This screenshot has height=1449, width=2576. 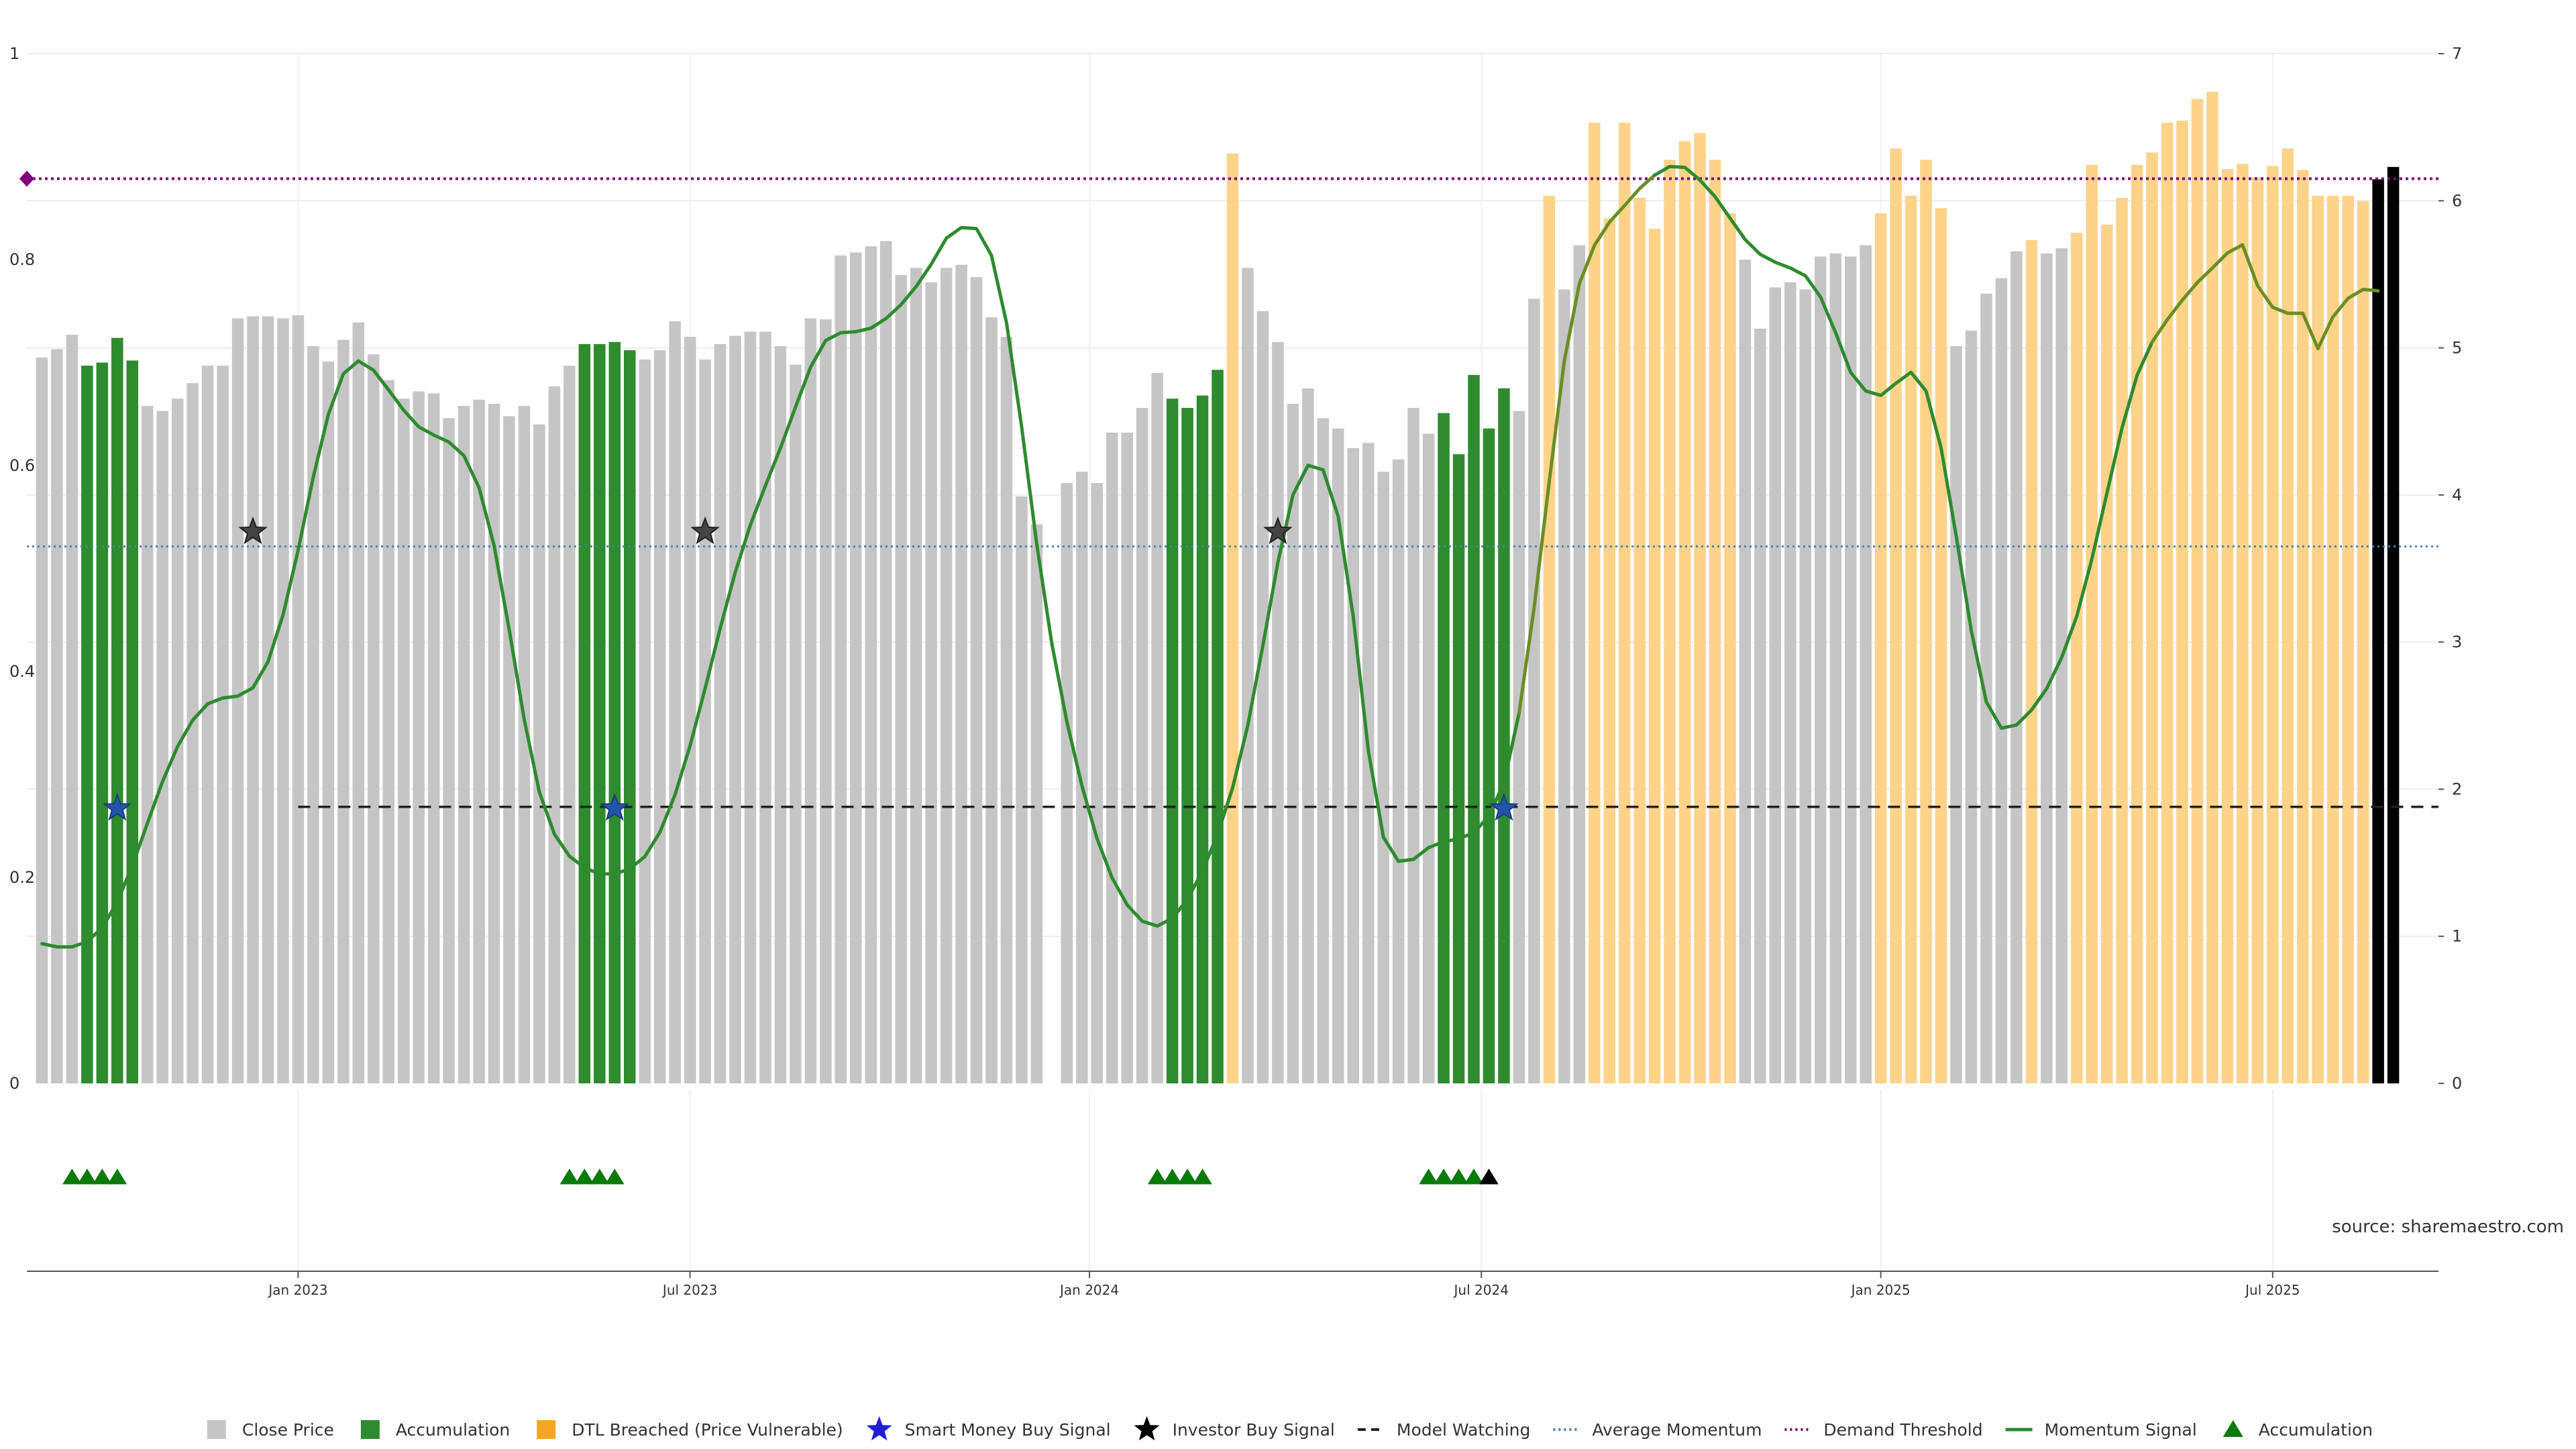 What do you see at coordinates (879, 1428) in the screenshot?
I see `legend-star-icon` at bounding box center [879, 1428].